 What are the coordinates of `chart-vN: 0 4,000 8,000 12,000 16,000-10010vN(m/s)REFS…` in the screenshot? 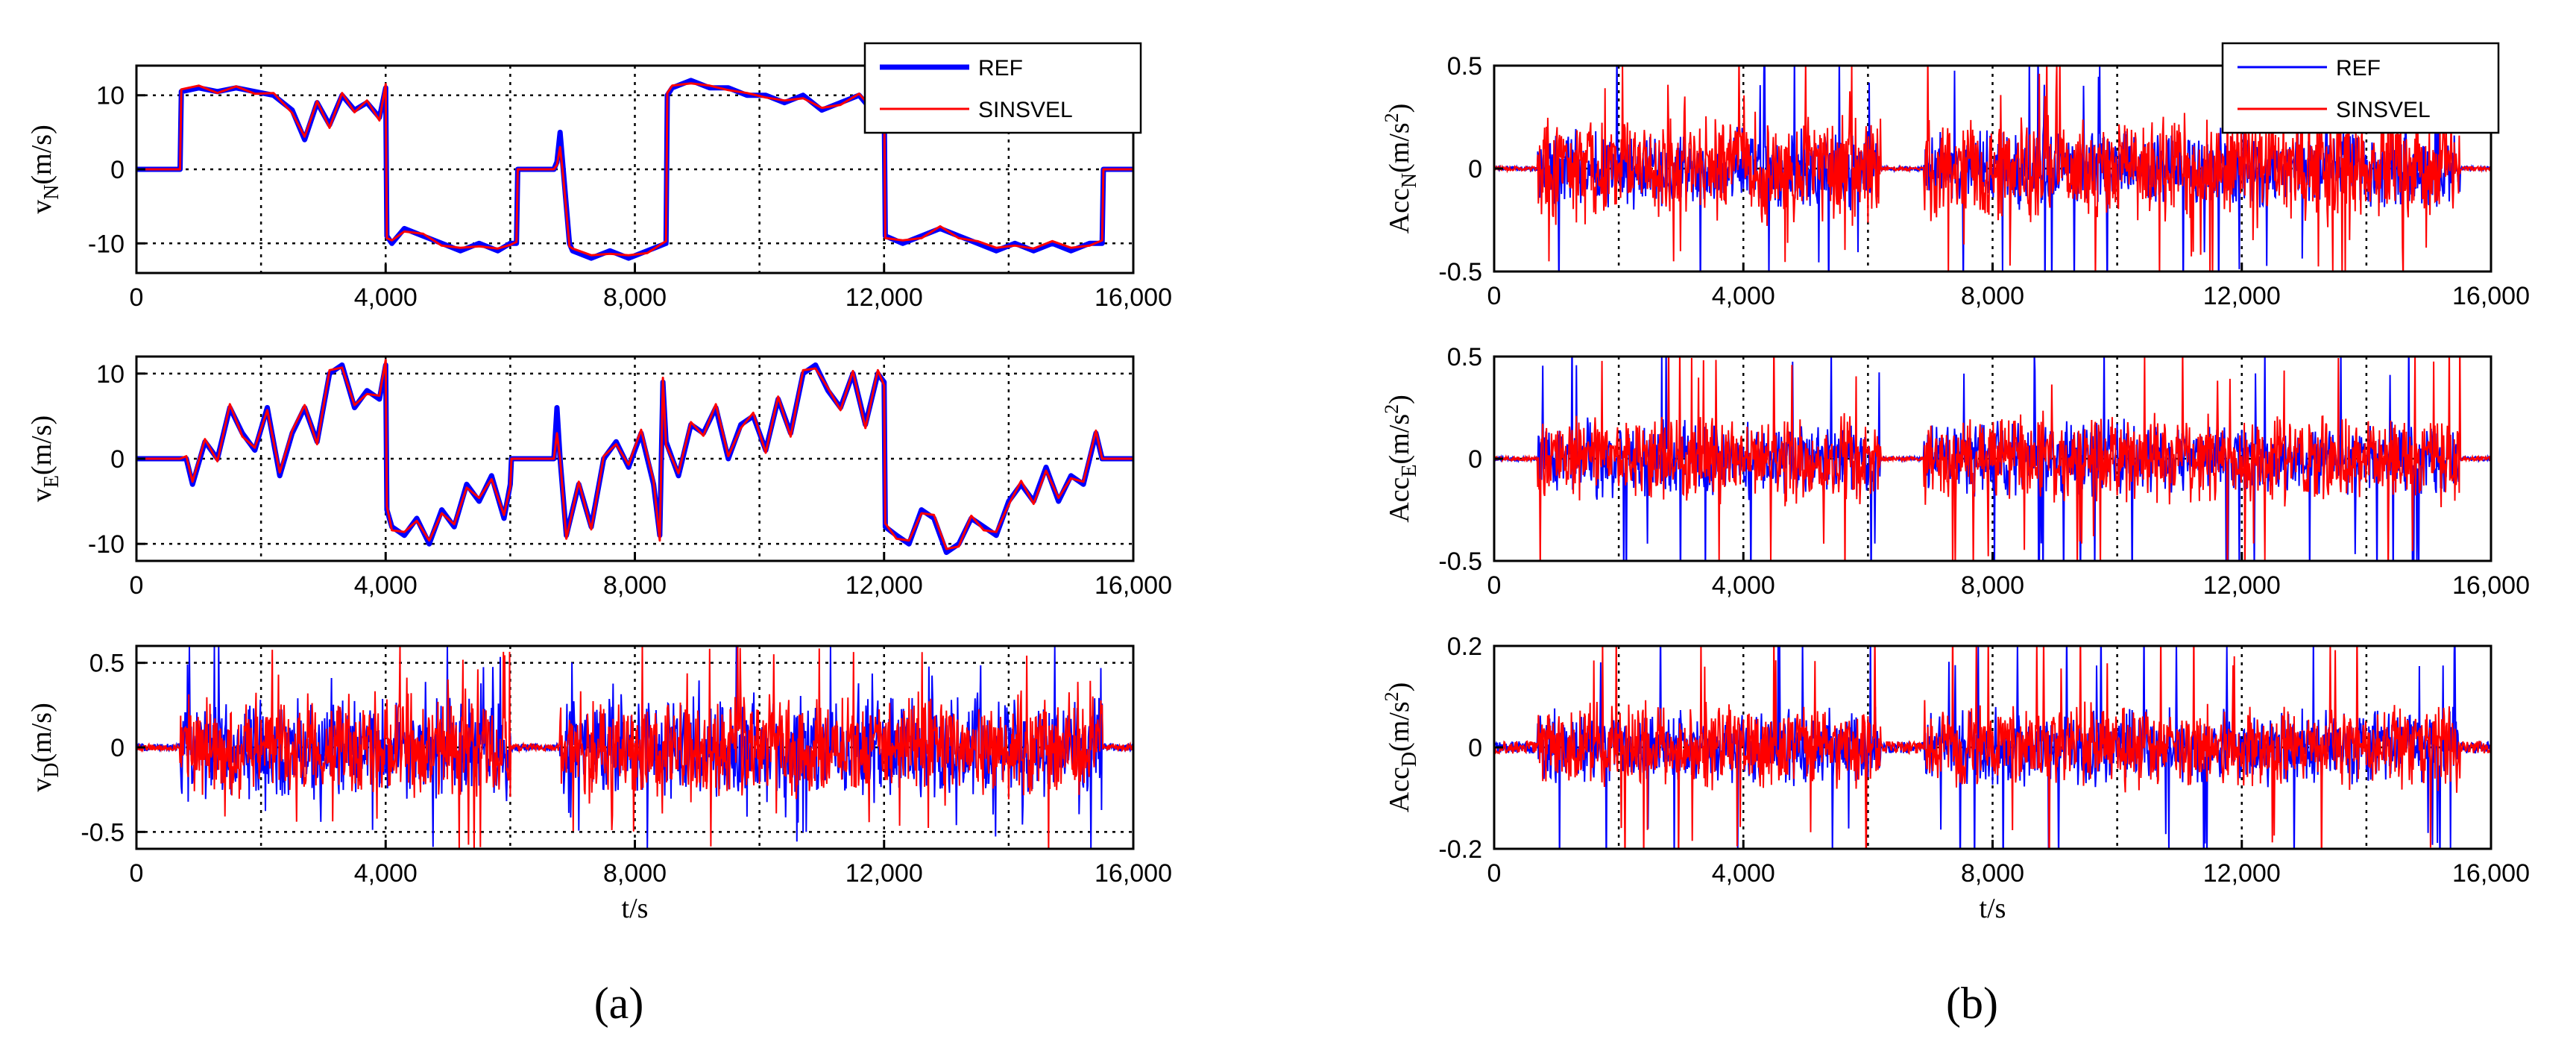 It's located at (599, 177).